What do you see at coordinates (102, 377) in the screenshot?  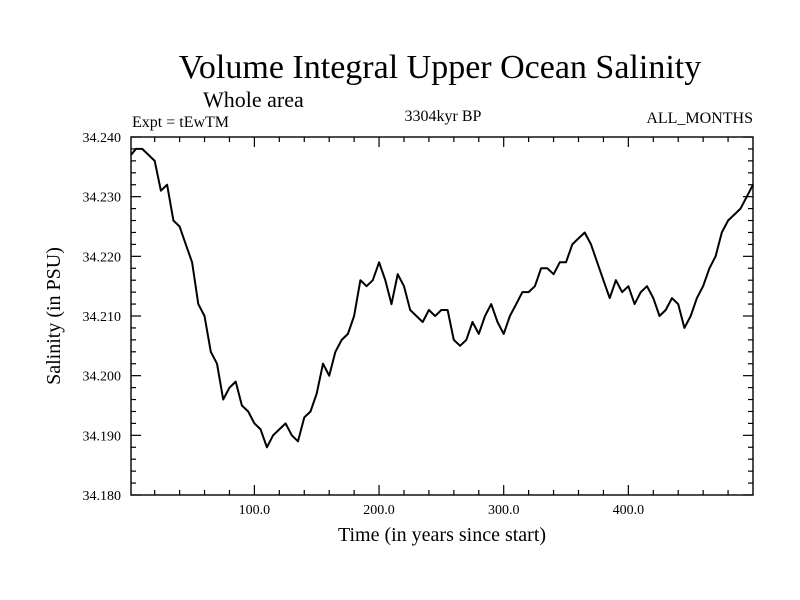 I see `y-tick-label: 34.200` at bounding box center [102, 377].